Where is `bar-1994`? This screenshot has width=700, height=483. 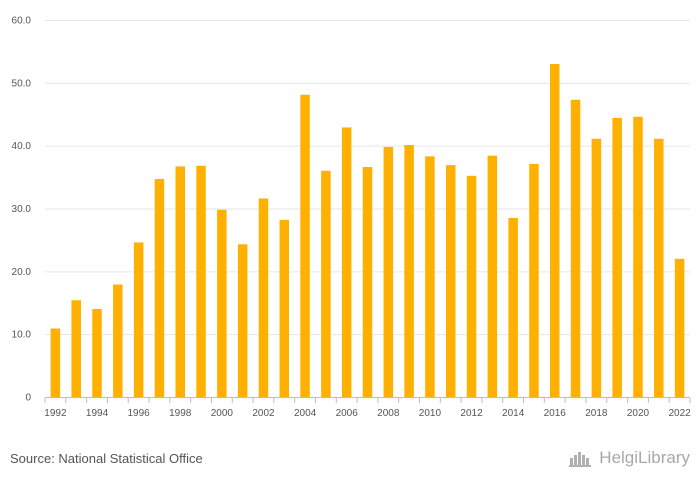 bar-1994 is located at coordinates (97, 353).